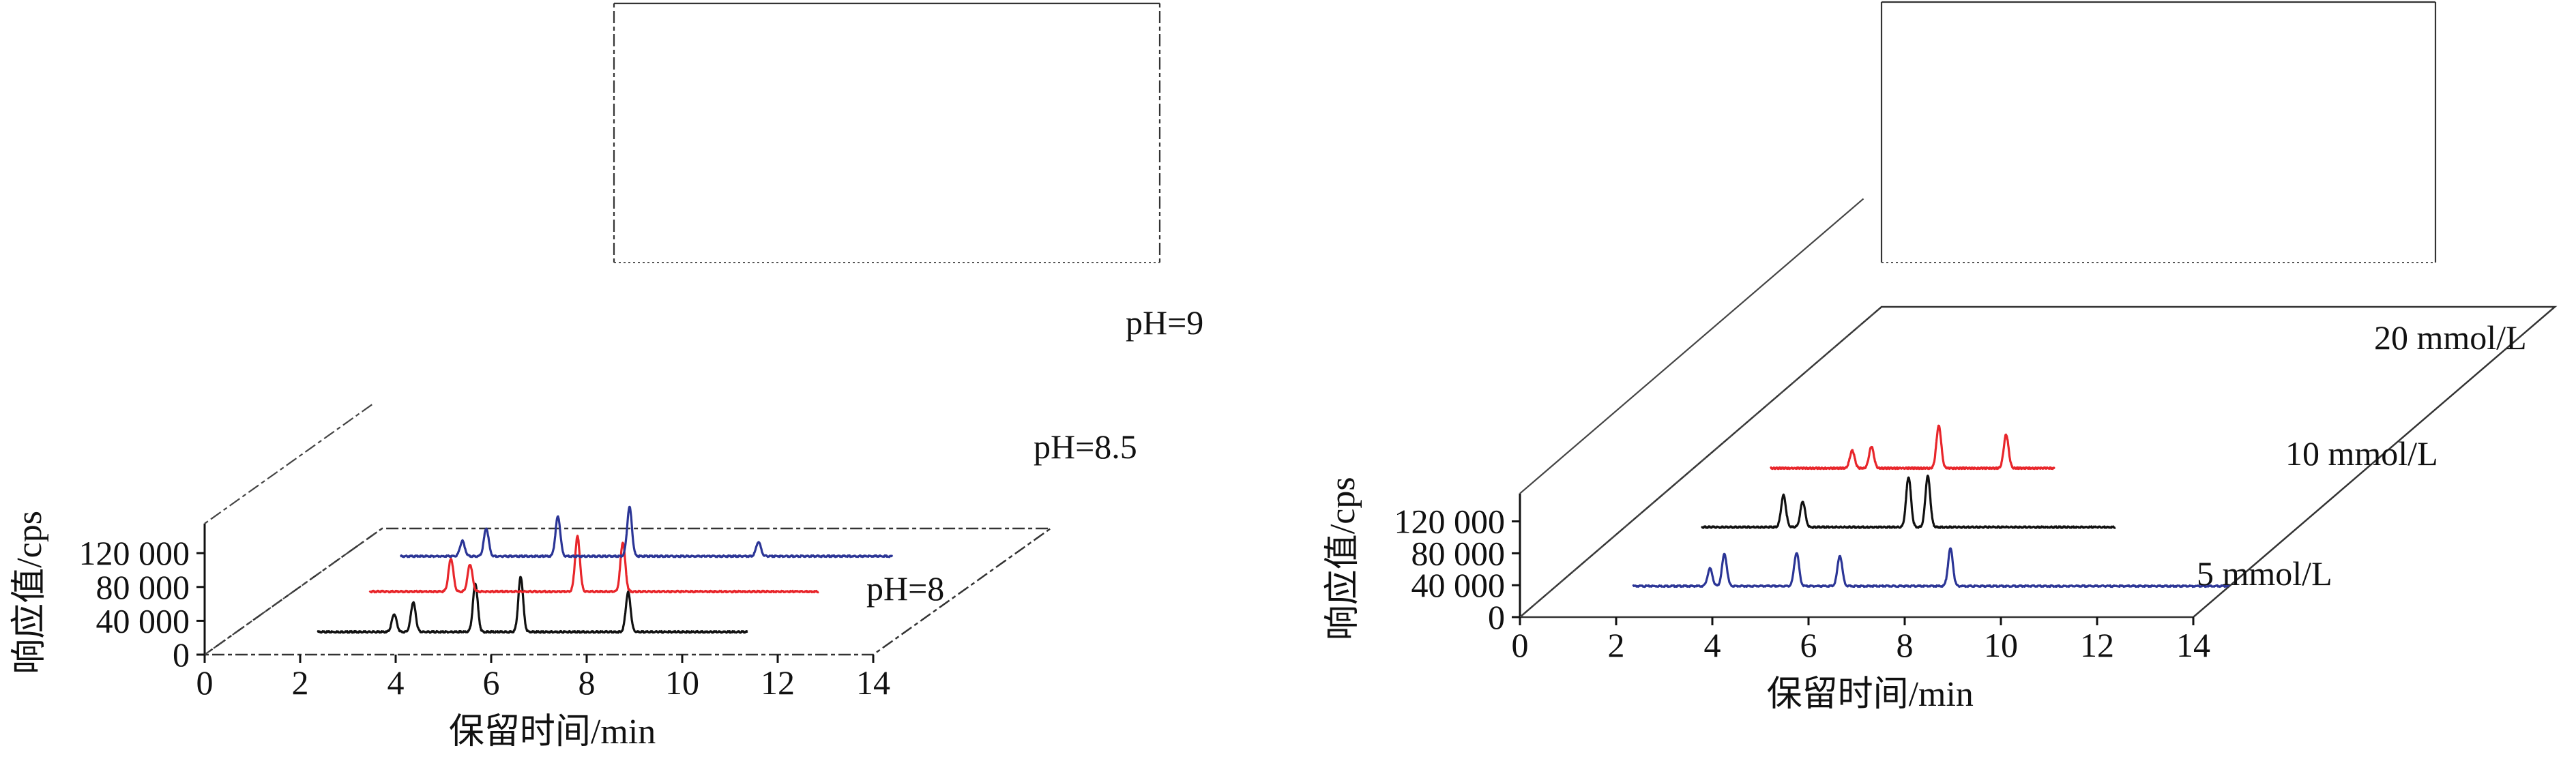  What do you see at coordinates (1085, 447) in the screenshot?
I see `series-label: pH=8.5` at bounding box center [1085, 447].